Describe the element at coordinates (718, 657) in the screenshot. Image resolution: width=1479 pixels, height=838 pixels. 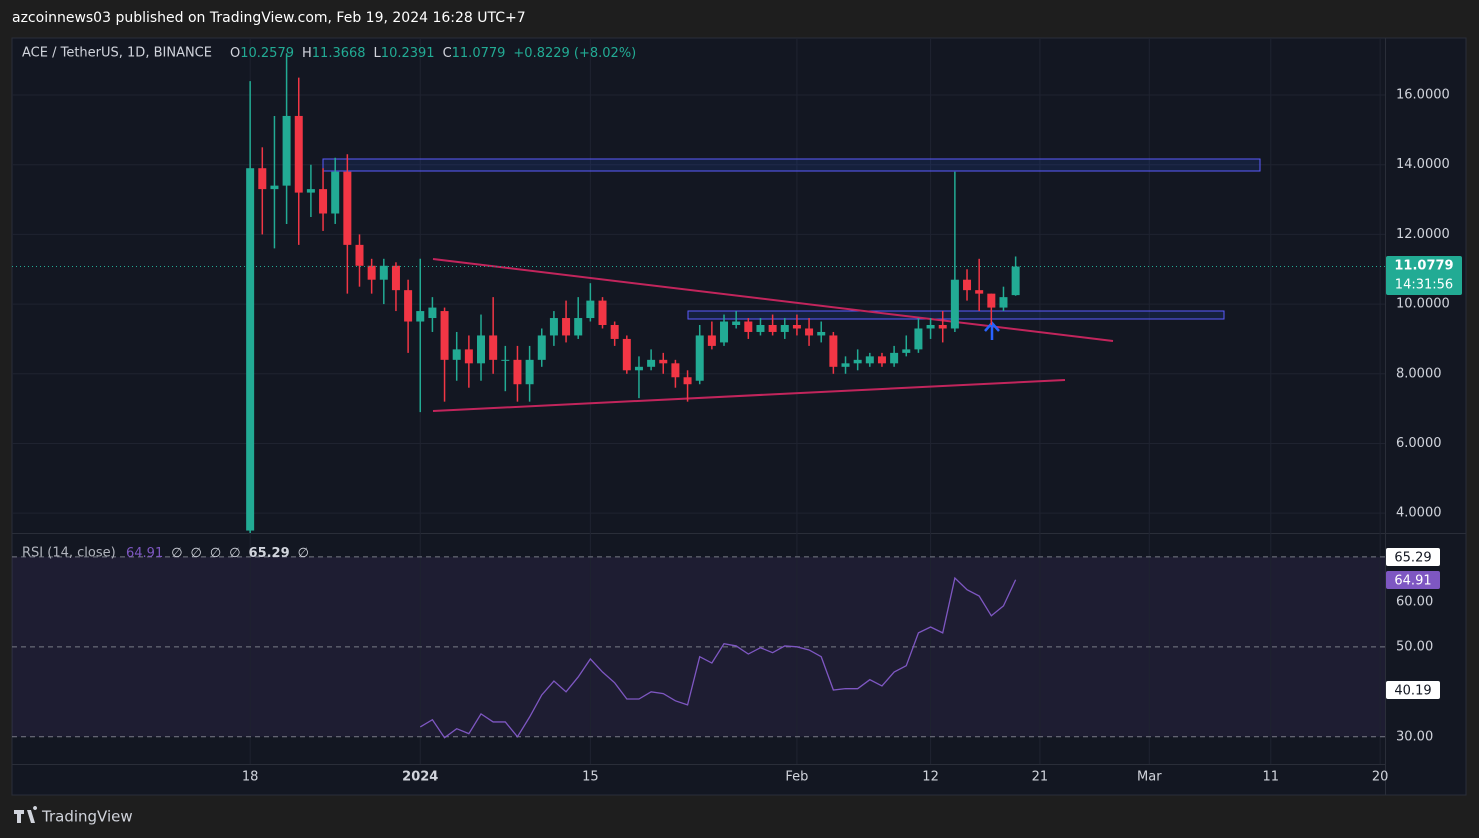
I see `rsi-line` at that location.